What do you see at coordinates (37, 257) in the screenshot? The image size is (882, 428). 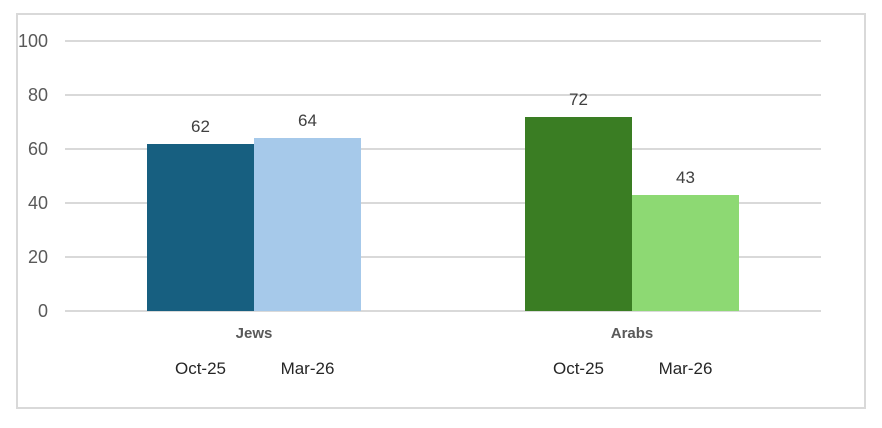 I see `y-tick-label-20: 20` at bounding box center [37, 257].